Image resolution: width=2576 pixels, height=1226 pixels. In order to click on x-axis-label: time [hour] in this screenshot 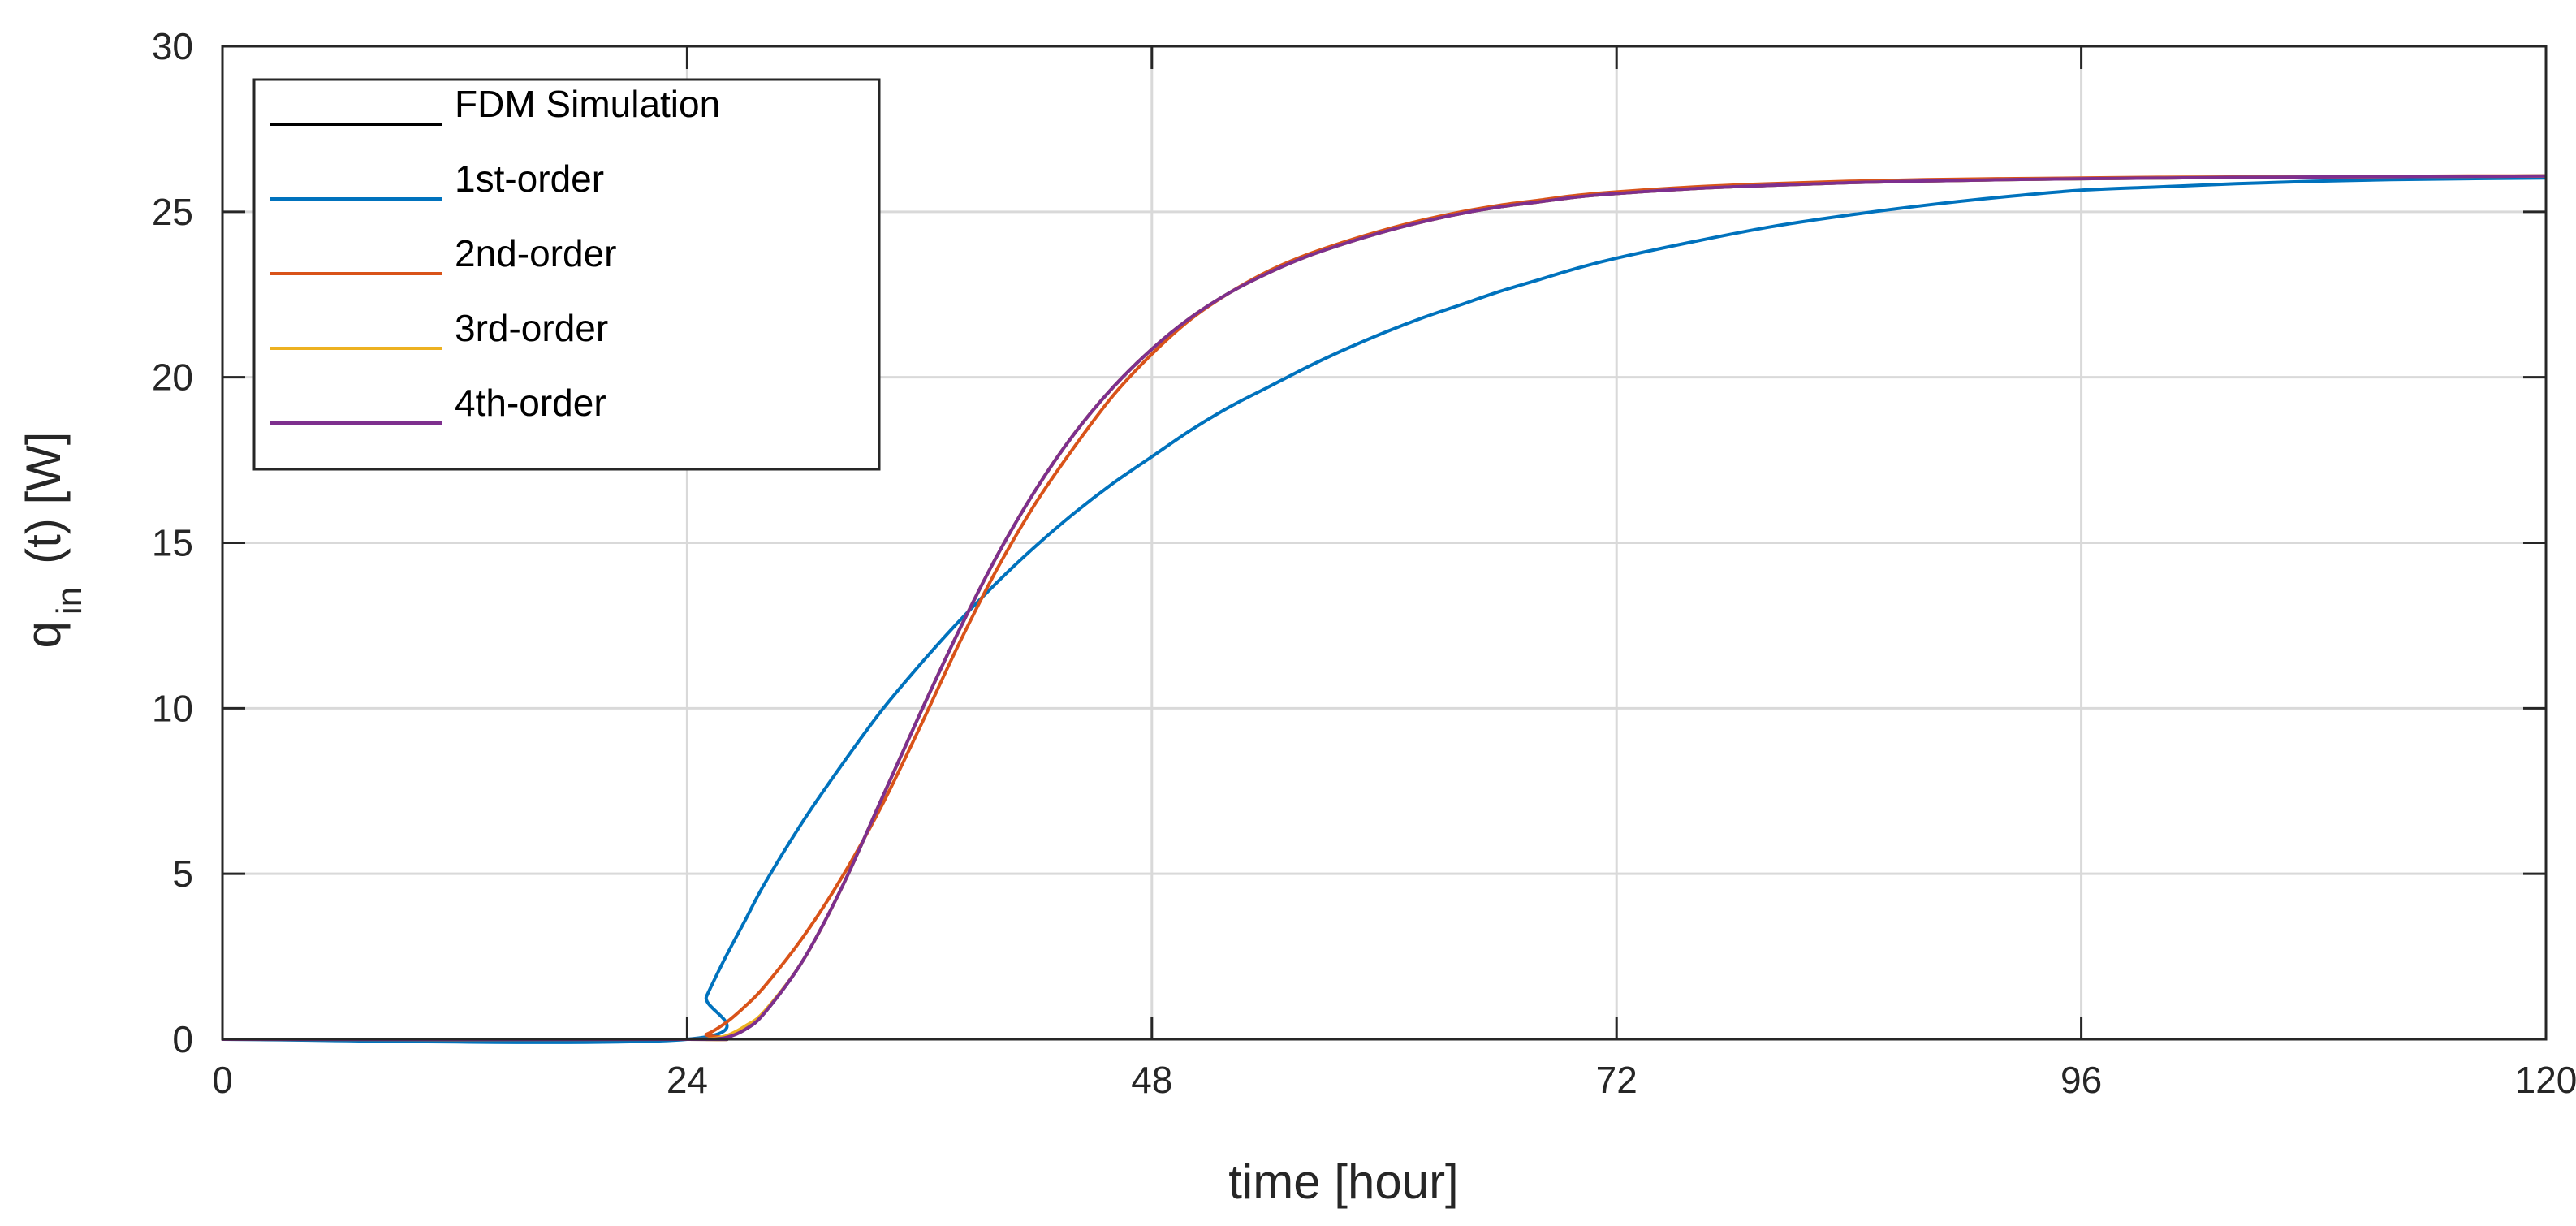, I will do `click(1343, 1182)`.